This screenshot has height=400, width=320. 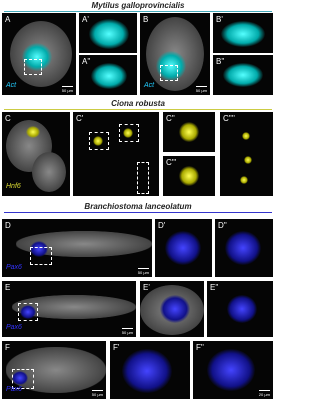 I want to click on panel: B', so click(x=243, y=33).